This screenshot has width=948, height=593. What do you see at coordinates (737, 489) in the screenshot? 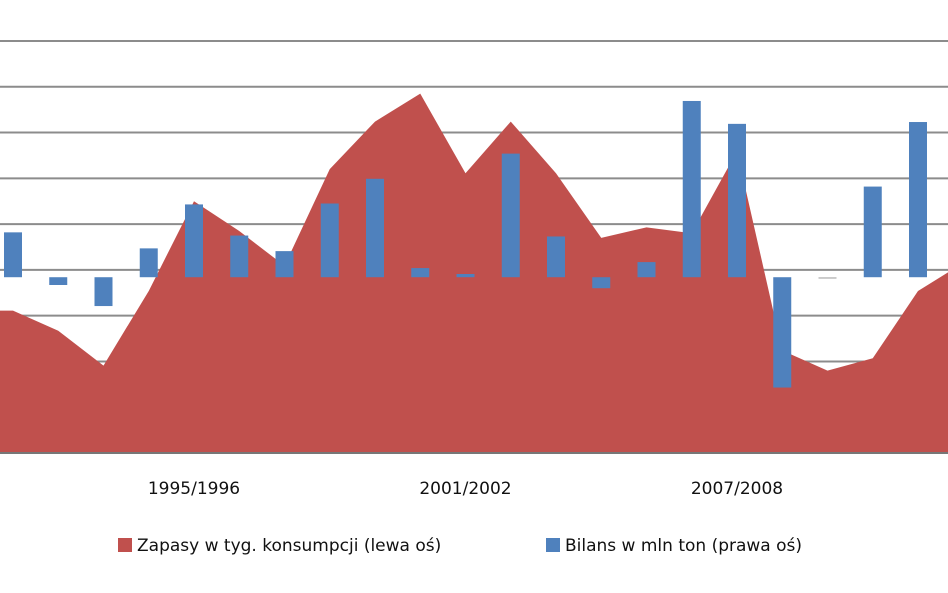
I see `x-tick-label: 2007/2008` at bounding box center [737, 489].